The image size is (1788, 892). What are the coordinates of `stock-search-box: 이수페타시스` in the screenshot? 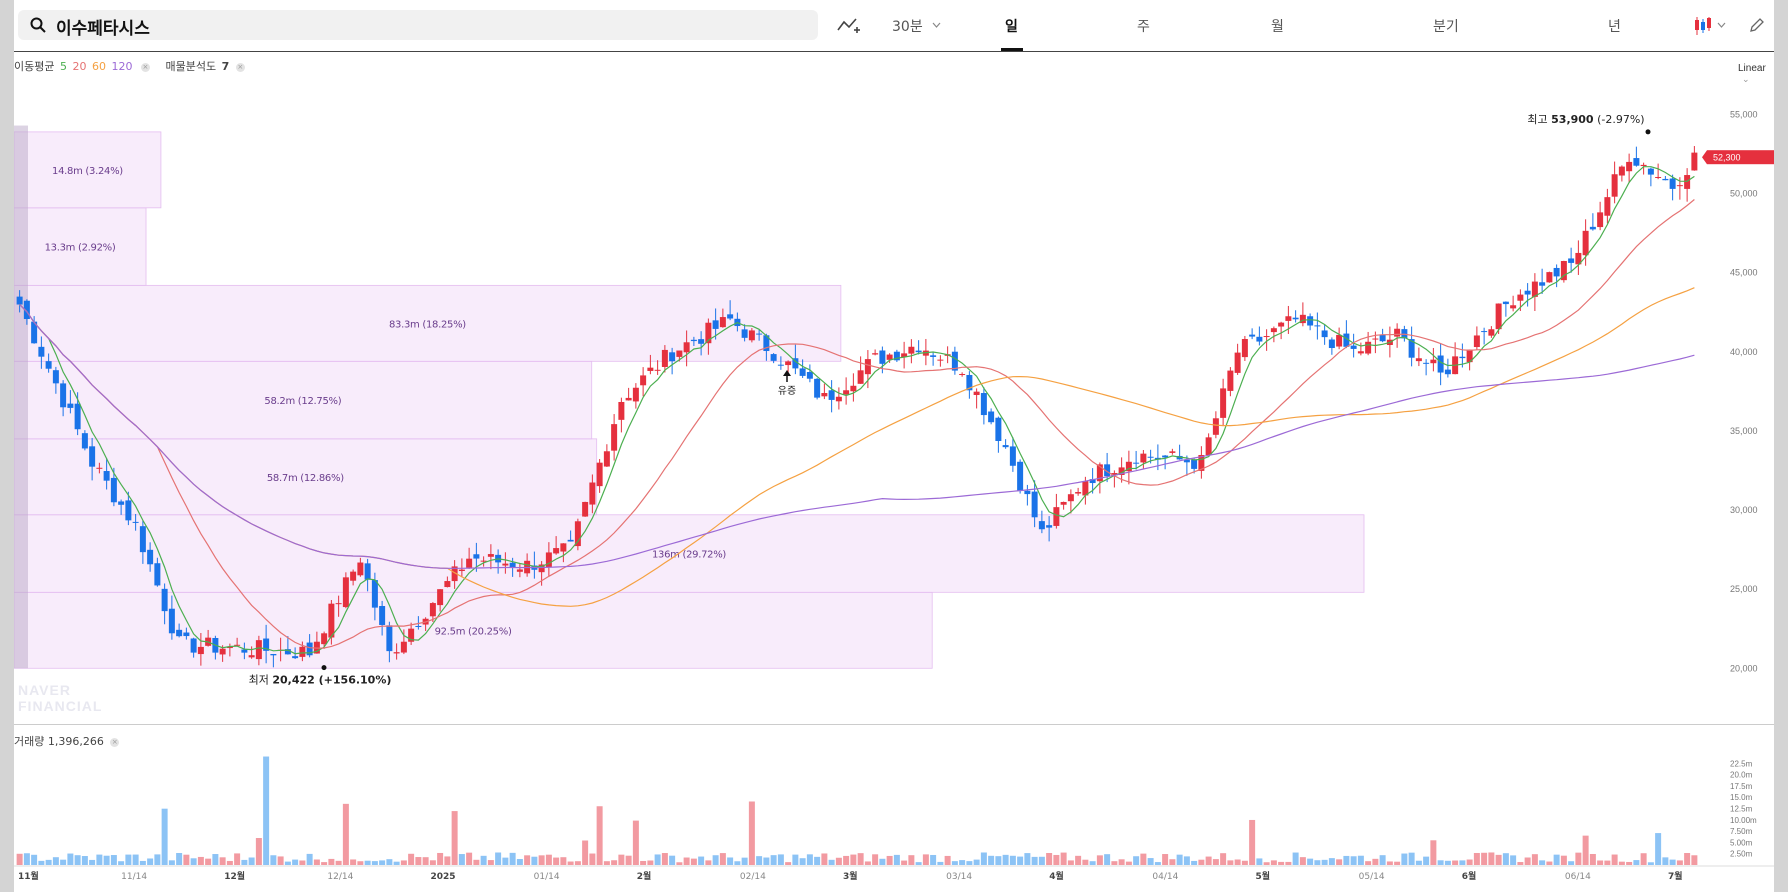 It's located at (418, 25).